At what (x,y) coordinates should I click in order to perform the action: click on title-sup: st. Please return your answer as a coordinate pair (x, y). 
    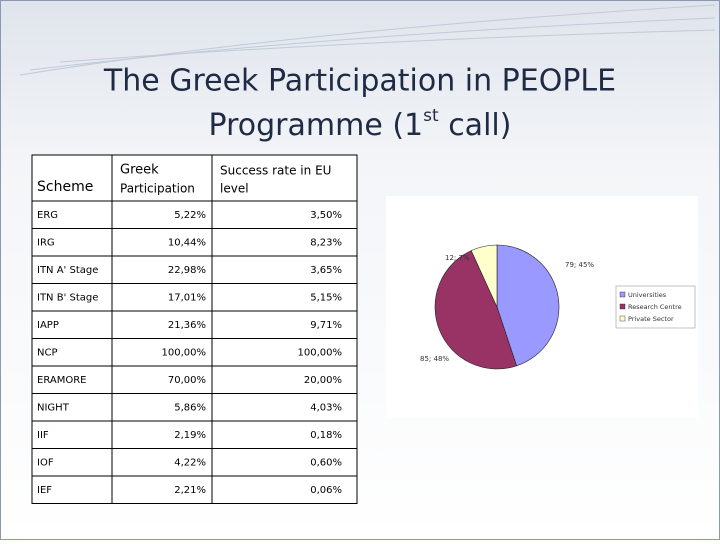
    Looking at the image, I should click on (431, 116).